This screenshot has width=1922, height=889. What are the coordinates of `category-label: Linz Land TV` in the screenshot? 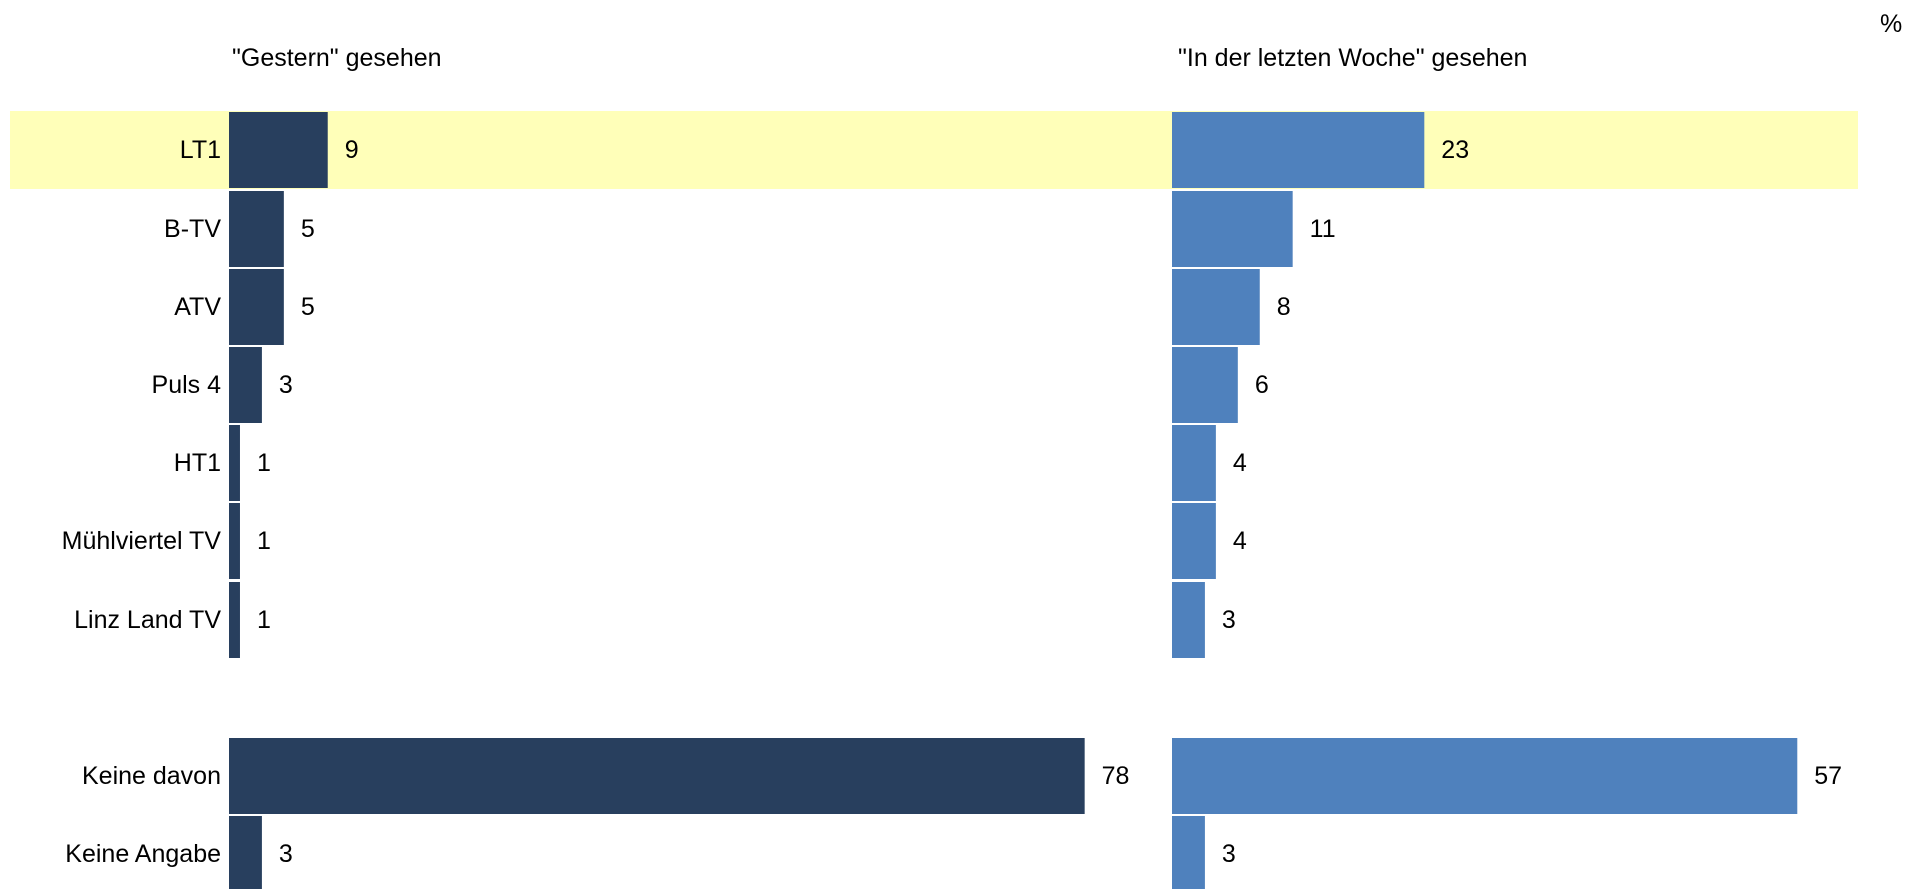 It's located at (147, 620).